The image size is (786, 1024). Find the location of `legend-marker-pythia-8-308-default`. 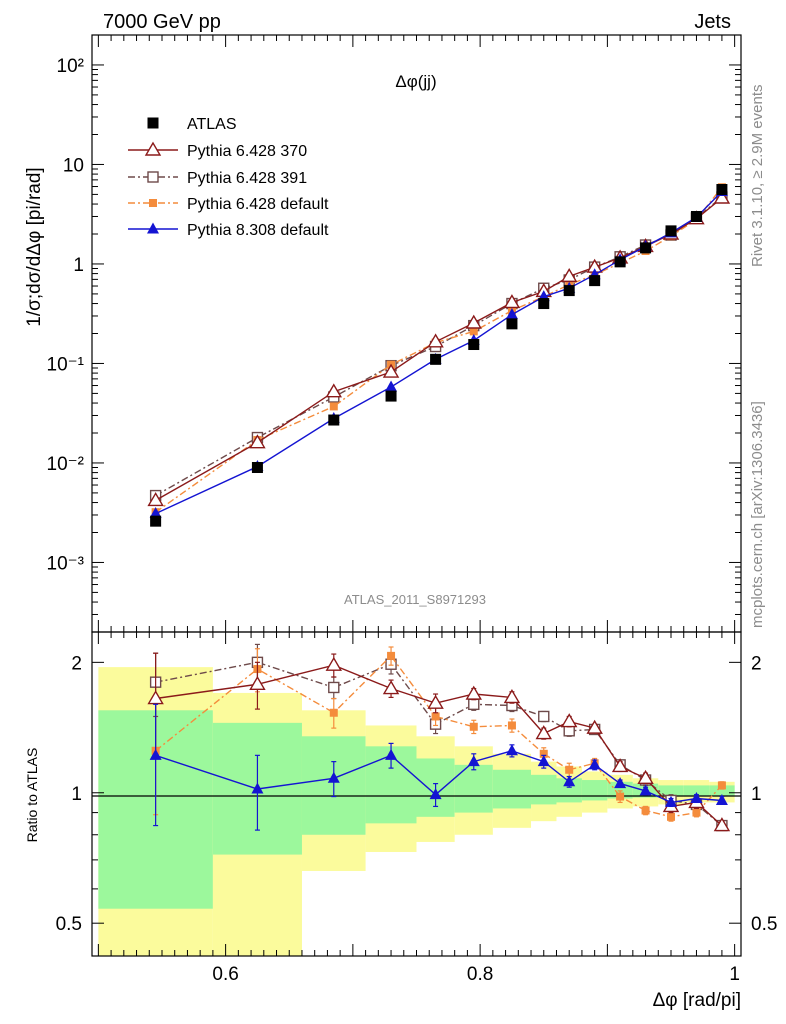

legend-marker-pythia-8-308-default is located at coordinates (153, 228).